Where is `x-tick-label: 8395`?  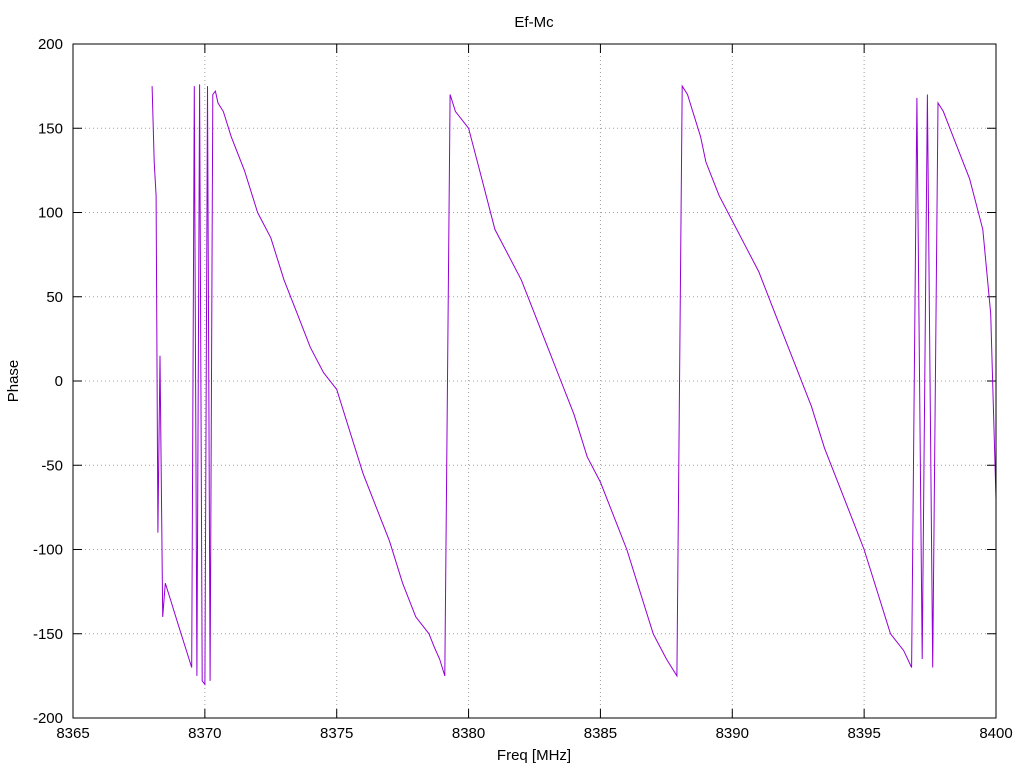
x-tick-label: 8395 is located at coordinates (863, 733).